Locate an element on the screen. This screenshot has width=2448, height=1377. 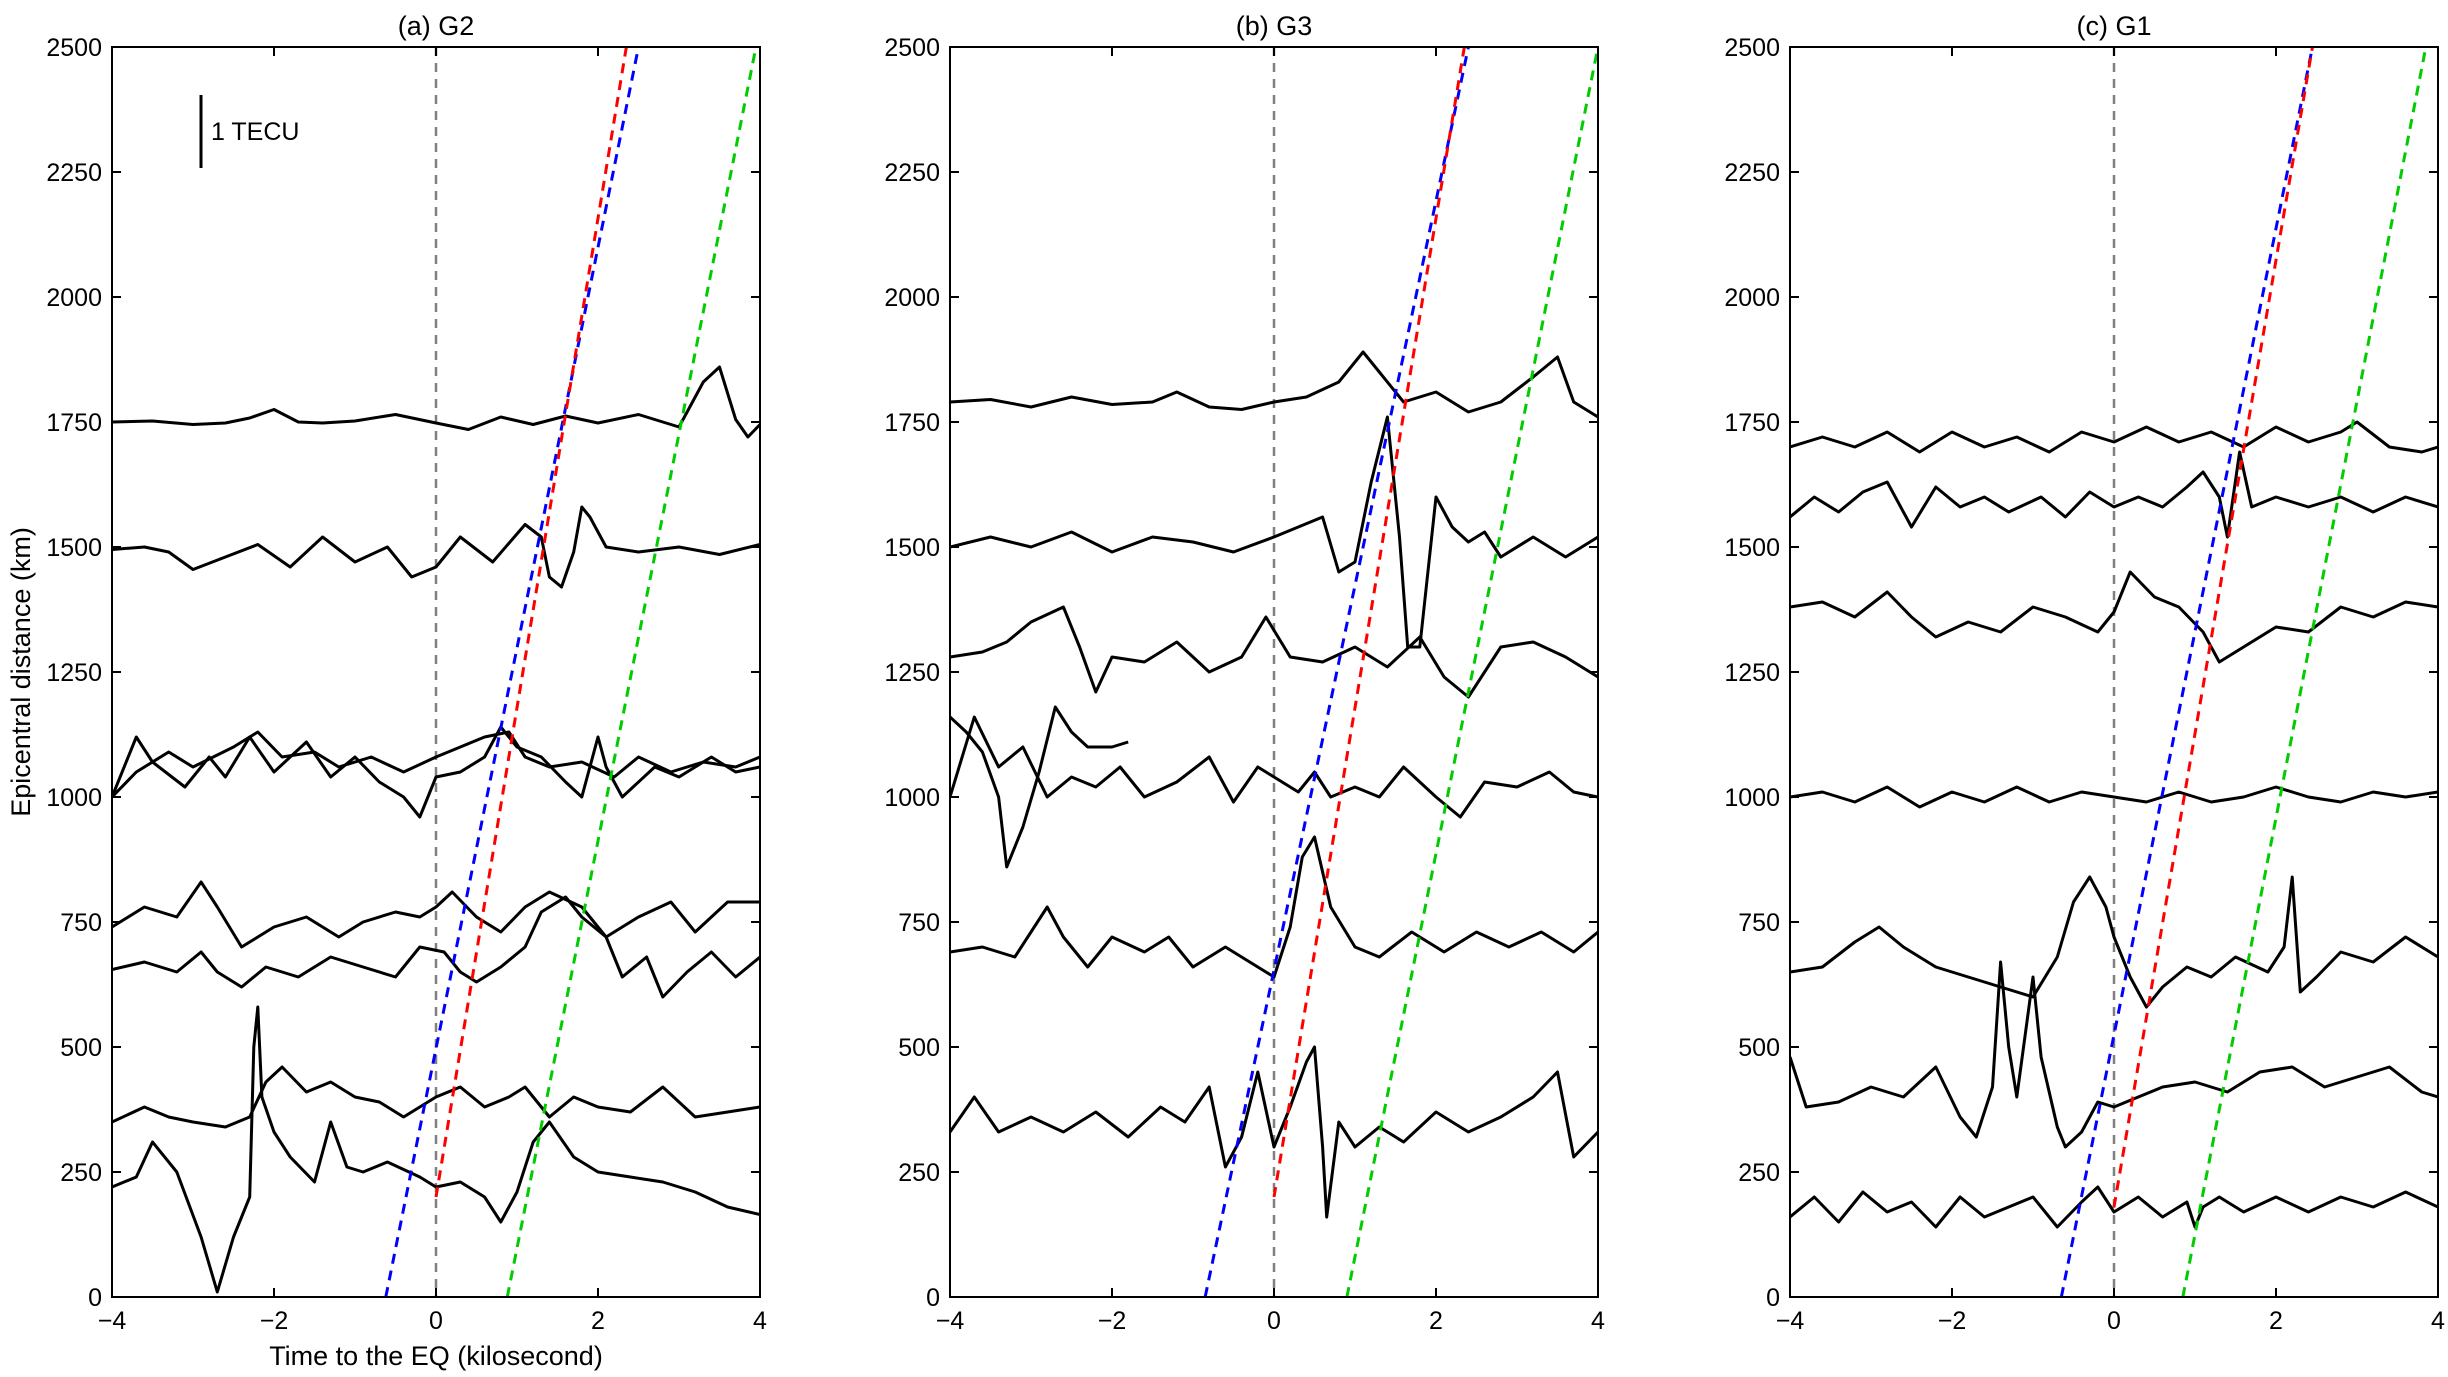
panel-title: (a) G2 is located at coordinates (436, 26).